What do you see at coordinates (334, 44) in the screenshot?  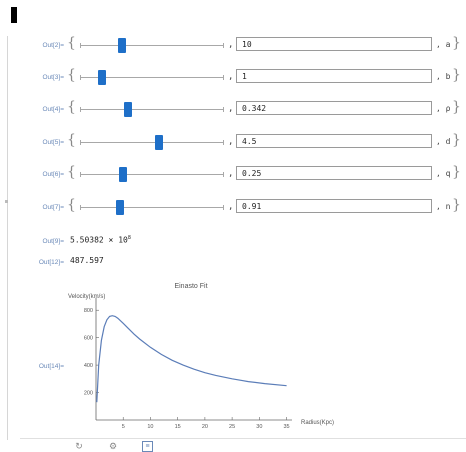 I see `value-input: 10` at bounding box center [334, 44].